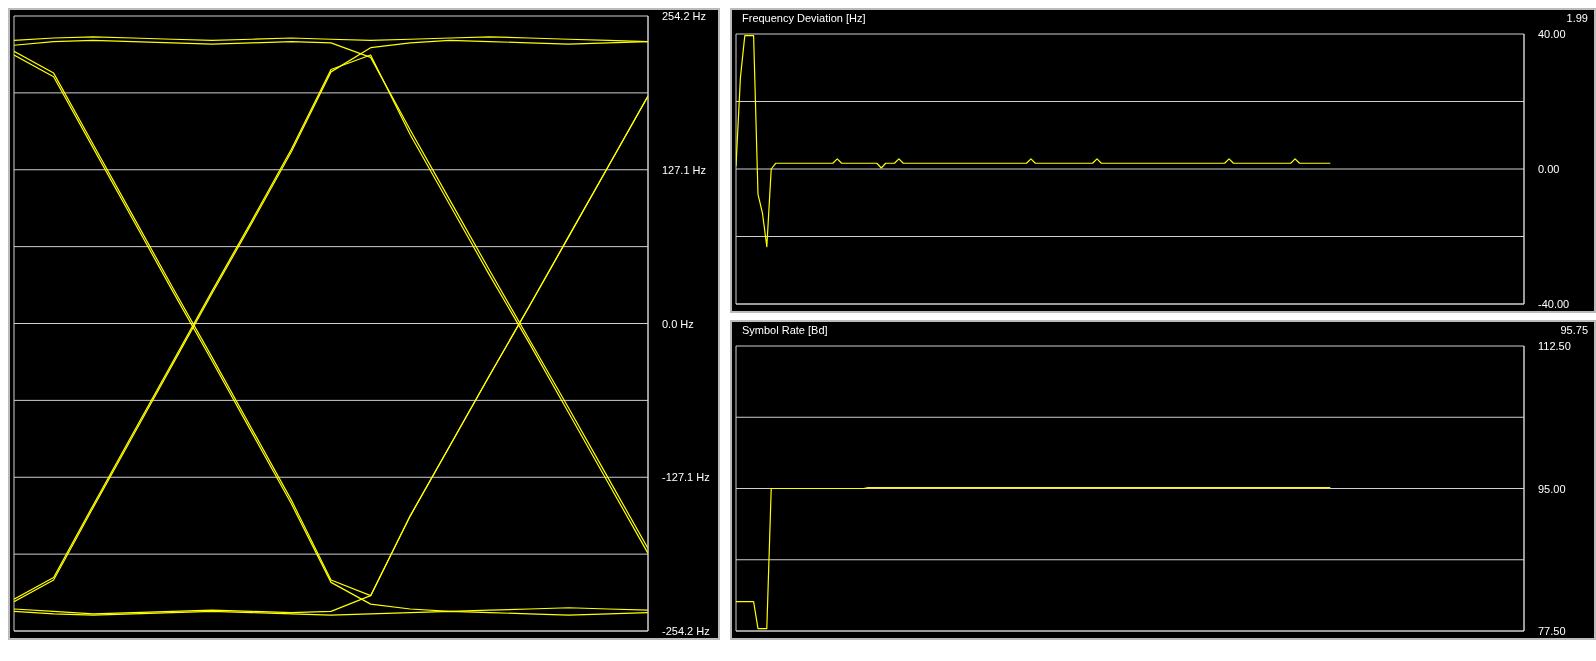 The height and width of the screenshot is (661, 1596). What do you see at coordinates (1554, 346) in the screenshot?
I see `y-tick-label: 112.50` at bounding box center [1554, 346].